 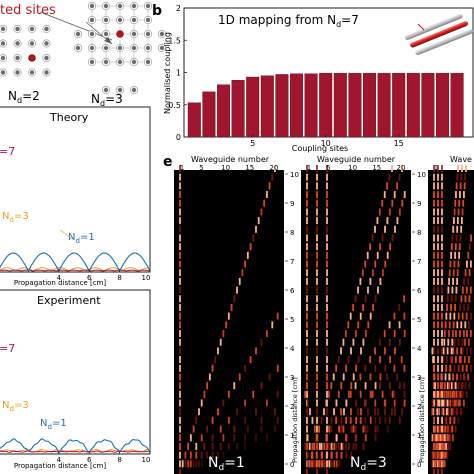 I want to click on y-axis-ticks: 0 0.5 1 1.5 2, so click(x=177, y=73).